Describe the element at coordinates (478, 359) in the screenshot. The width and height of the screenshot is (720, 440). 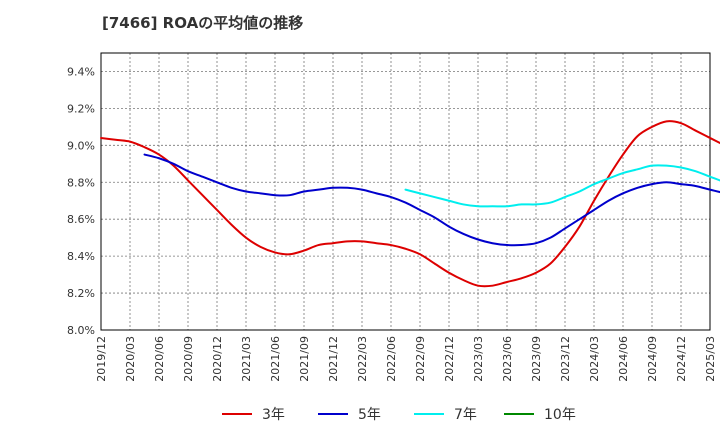
I see `x-tick-label: 2023/03` at that location.